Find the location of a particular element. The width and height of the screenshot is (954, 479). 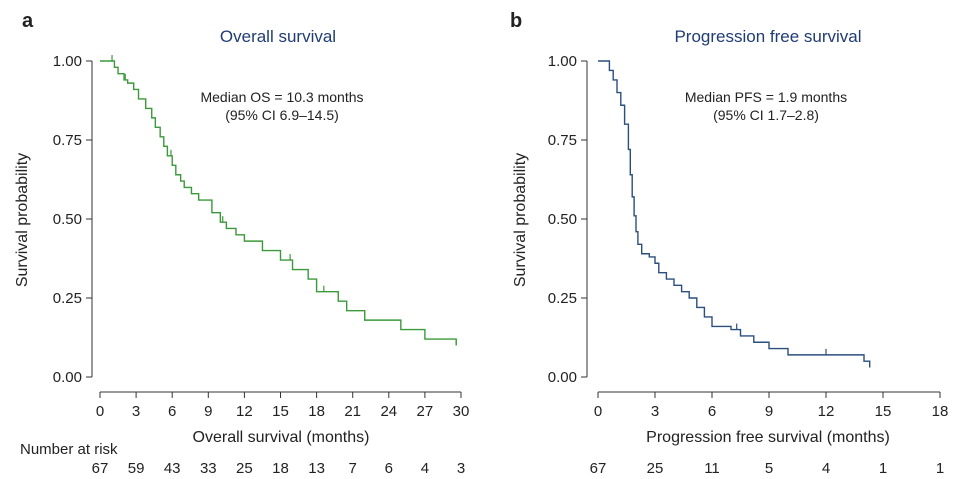

annotation-pfs-ci: (95% CI 1.7–2.8) is located at coordinates (766, 115).